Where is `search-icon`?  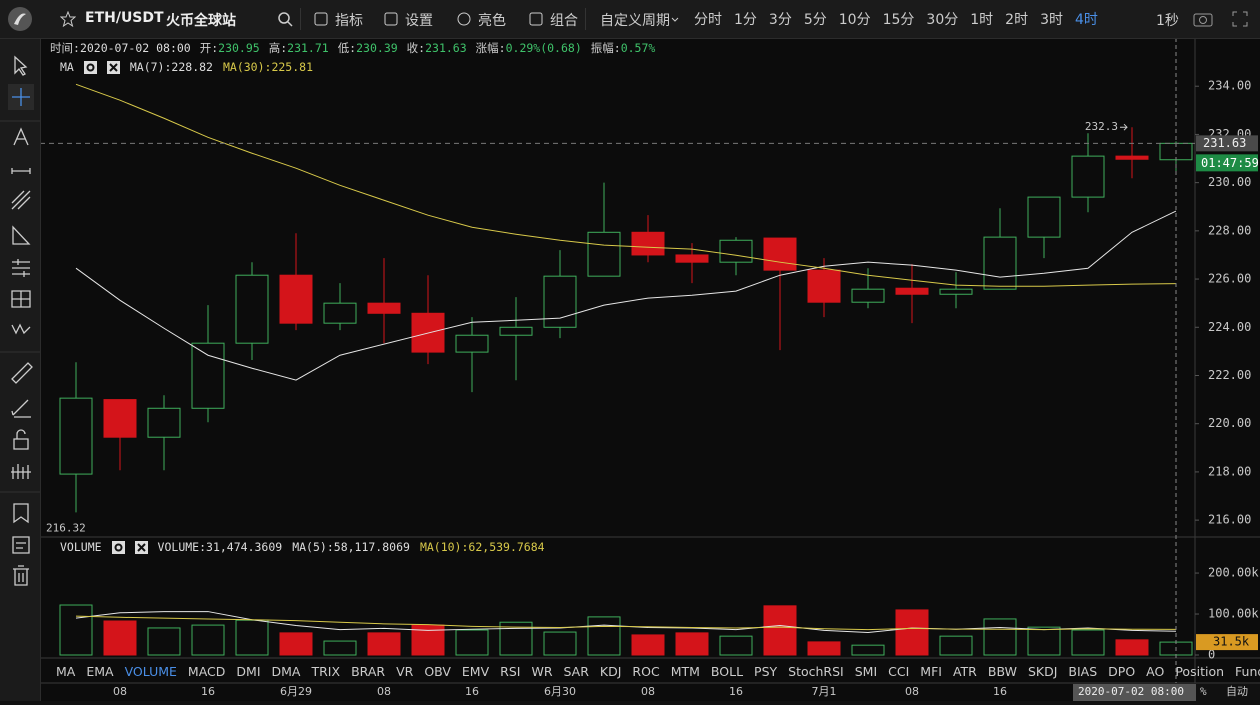
search-icon is located at coordinates (285, 19).